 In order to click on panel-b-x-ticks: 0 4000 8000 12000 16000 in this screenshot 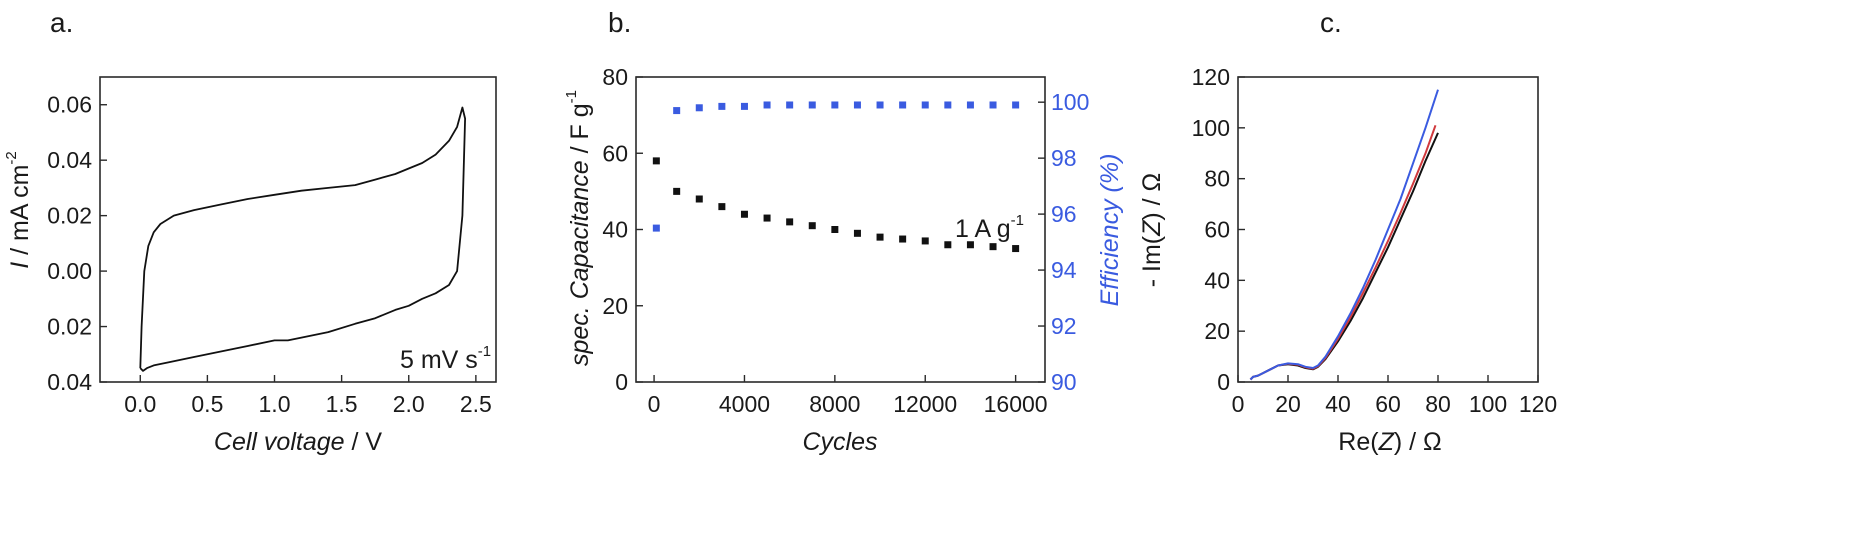, I will do `click(848, 396)`.